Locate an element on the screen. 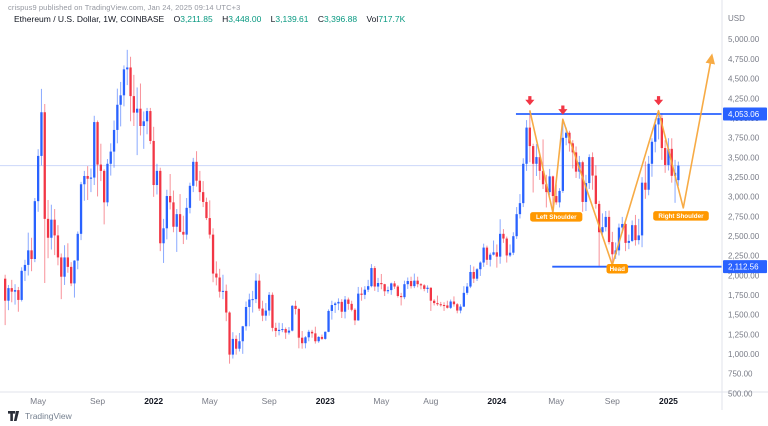  pattern-label-left-shoulder is located at coordinates (556, 217).